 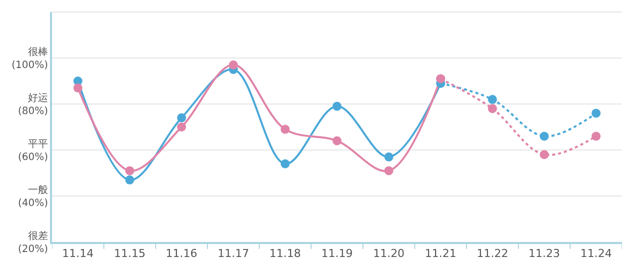 I want to click on y-tick-label: 好运 (80%), so click(x=33, y=104).